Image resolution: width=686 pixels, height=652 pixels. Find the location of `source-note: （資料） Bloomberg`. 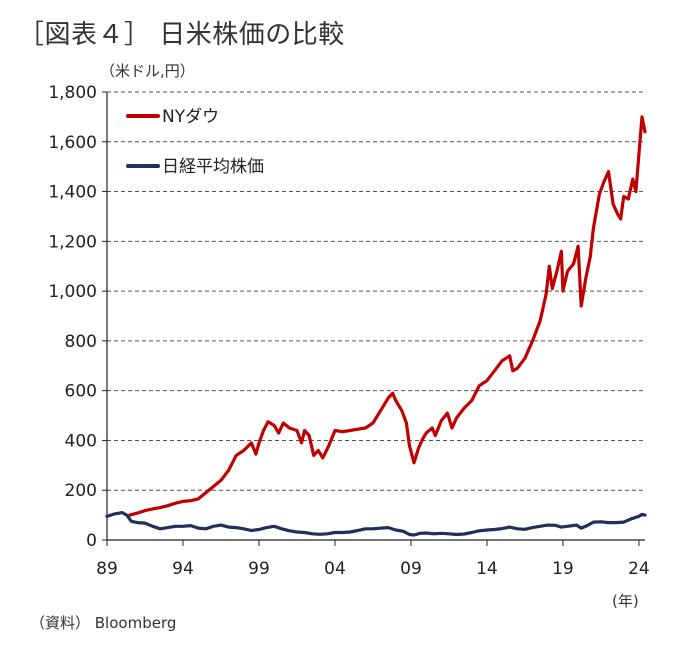

source-note: （資料） Bloomberg is located at coordinates (103, 623).